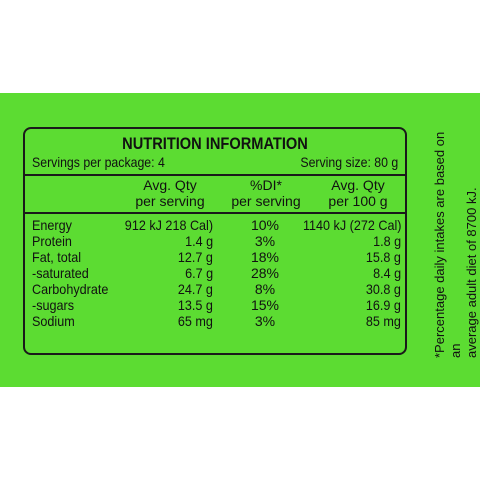 Image resolution: width=480 pixels, height=480 pixels. What do you see at coordinates (215, 289) in the screenshot?
I see `table-row-carbohydrate: Carbohydrate 24.7 g 8% 30.8 g` at bounding box center [215, 289].